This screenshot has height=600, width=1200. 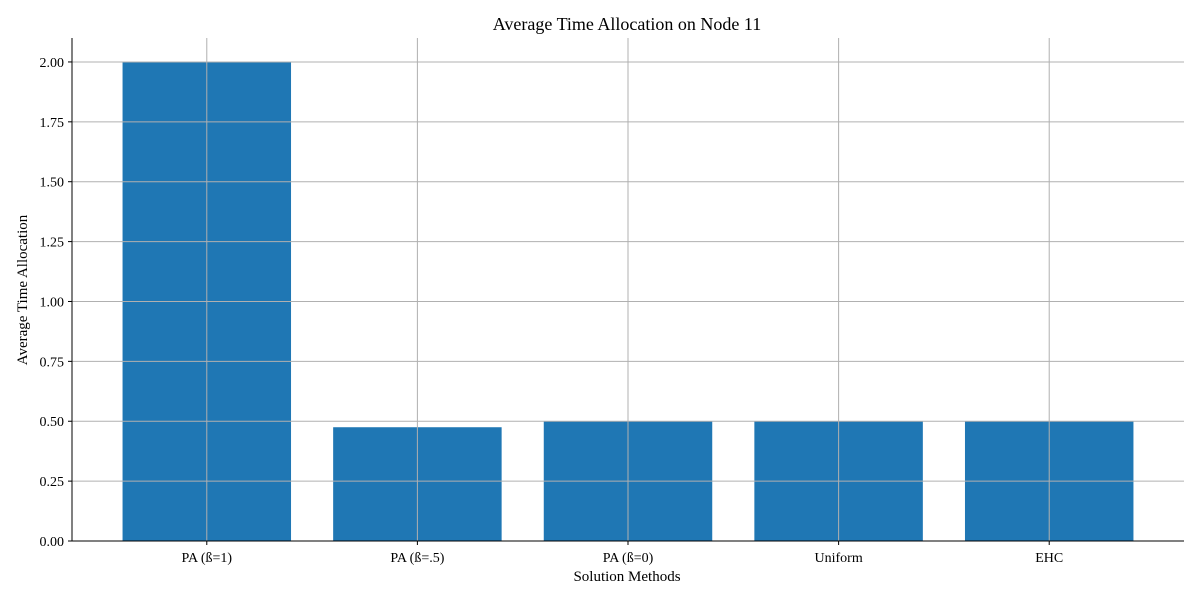 I want to click on x-tick-label: EHC, so click(x=1049, y=558).